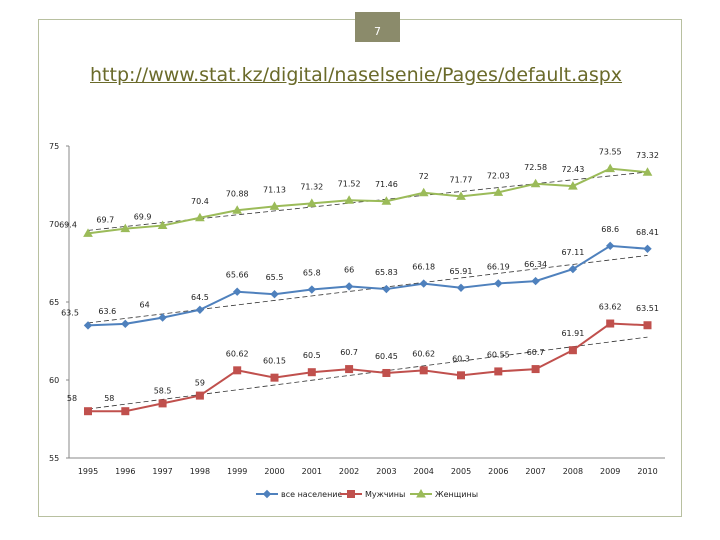 The height and width of the screenshot is (540, 720). What do you see at coordinates (274, 361) in the screenshot?
I see `data-label: 60.15` at bounding box center [274, 361].